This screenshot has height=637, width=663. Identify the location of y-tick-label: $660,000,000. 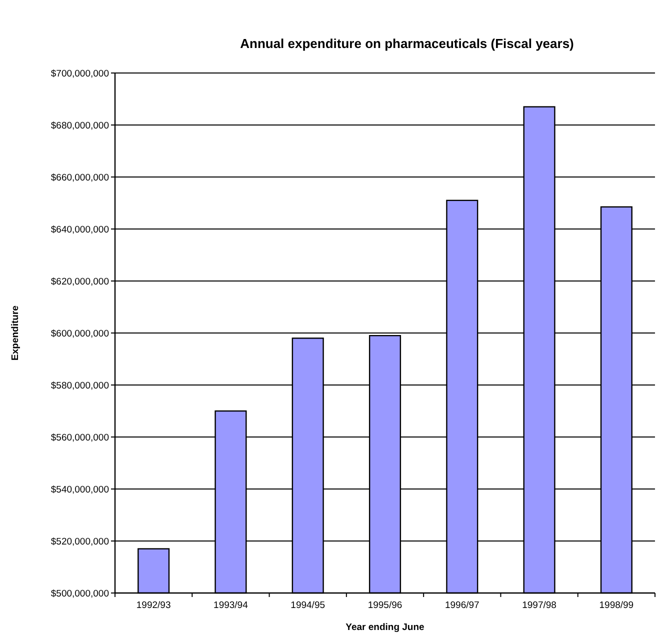
(79, 178).